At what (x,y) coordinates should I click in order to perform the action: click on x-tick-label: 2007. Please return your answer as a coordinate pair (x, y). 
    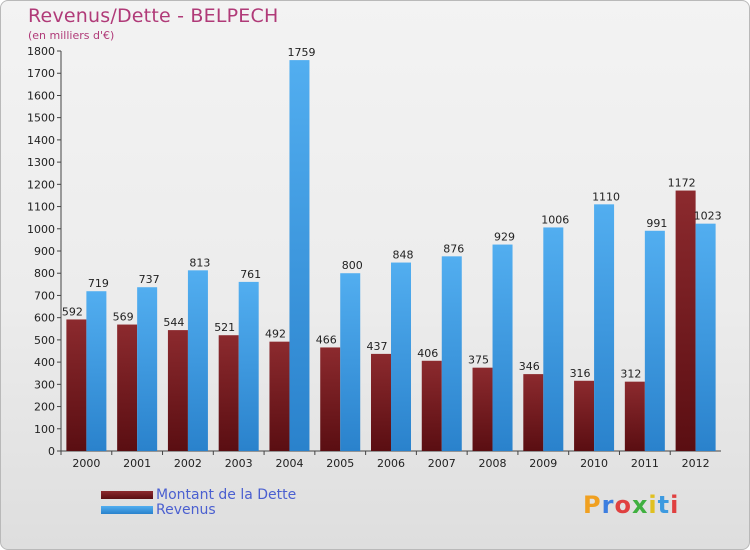
    Looking at the image, I should click on (442, 463).